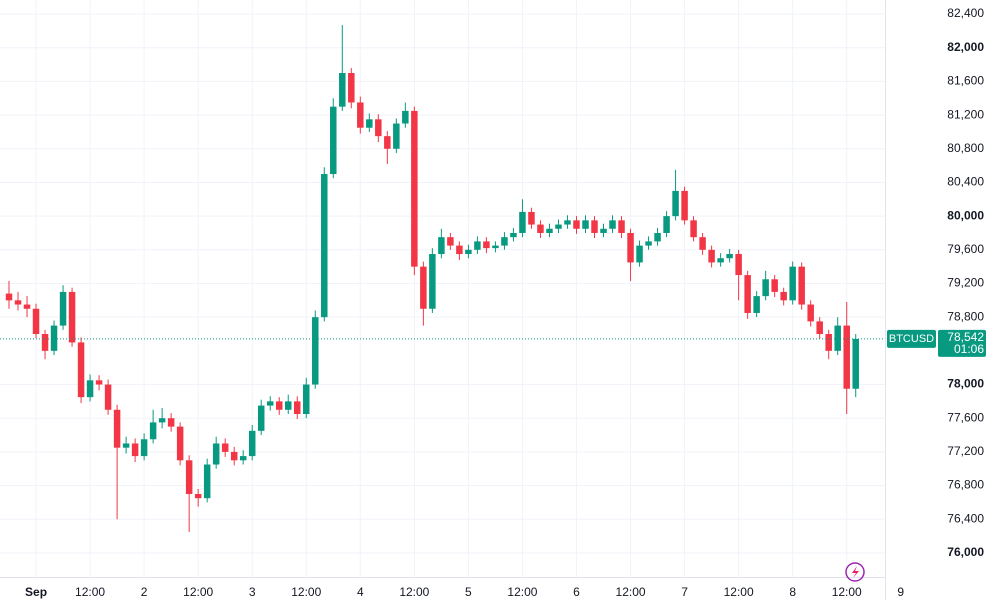 This screenshot has height=600, width=1000. What do you see at coordinates (792, 592) in the screenshot?
I see `x-tick-label: 8` at bounding box center [792, 592].